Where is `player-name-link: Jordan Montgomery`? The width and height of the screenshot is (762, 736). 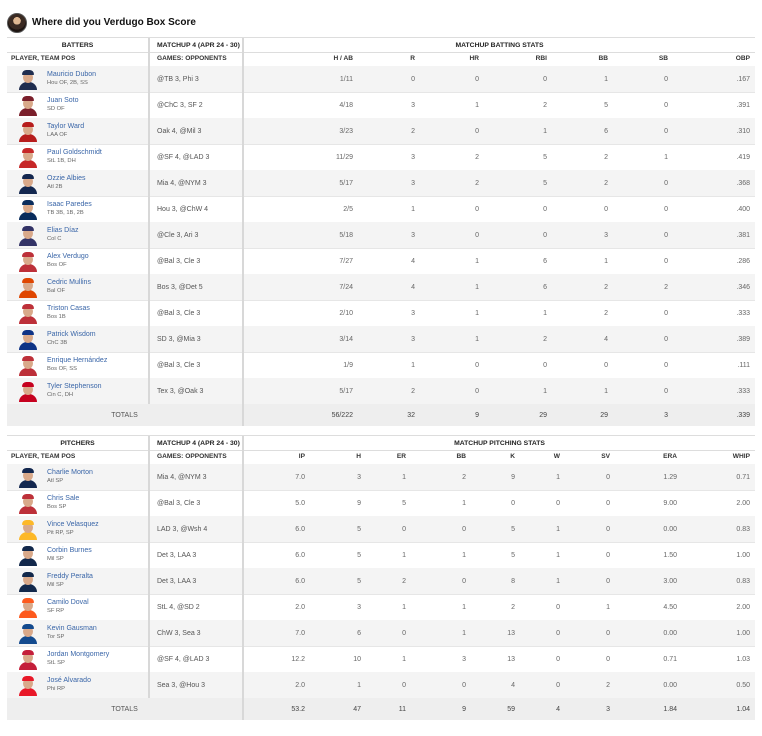
player-name-link: Jordan Montgomery is located at coordinates (78, 654).